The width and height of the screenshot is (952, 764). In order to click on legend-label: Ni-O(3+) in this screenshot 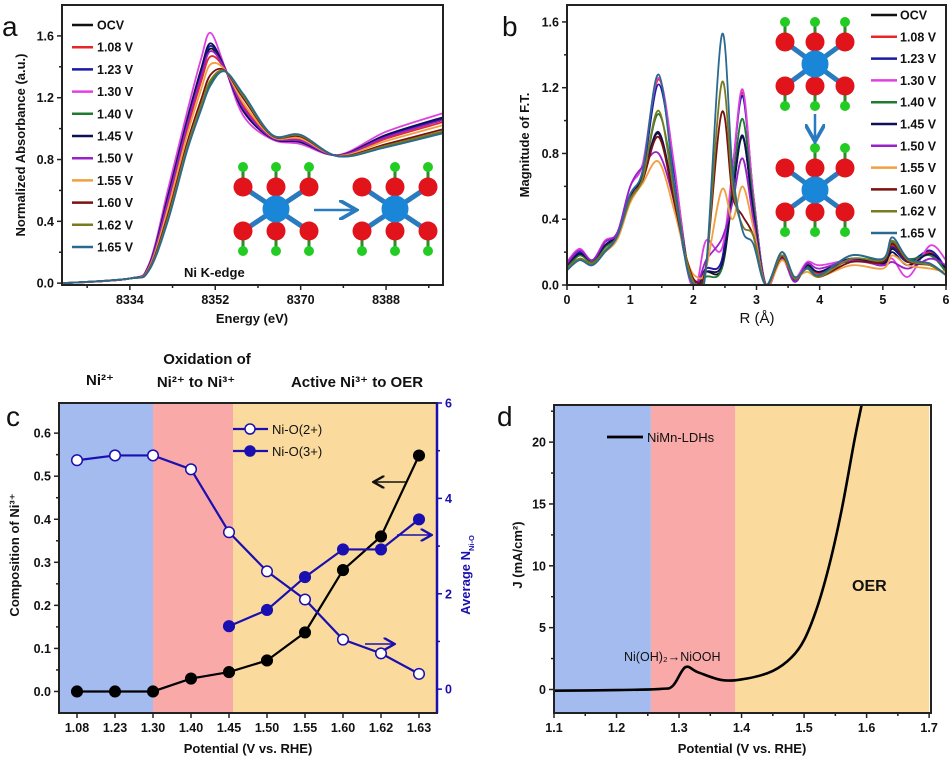, I will do `click(297, 451)`.